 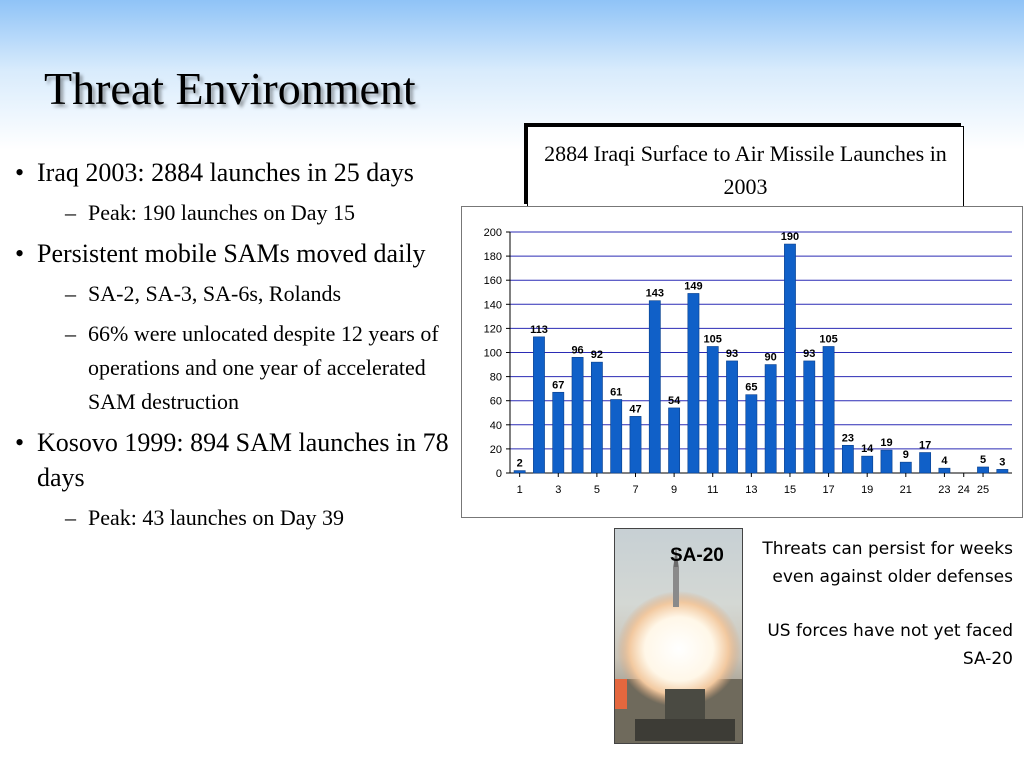 I want to click on sa20-photo: SA-20, so click(x=678, y=636).